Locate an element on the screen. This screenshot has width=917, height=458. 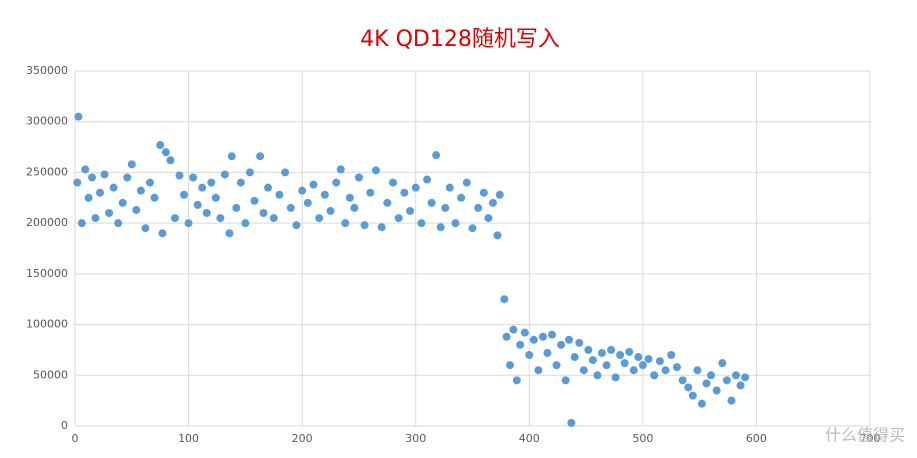
y-tick-label: 150000 is located at coordinates (47, 273).